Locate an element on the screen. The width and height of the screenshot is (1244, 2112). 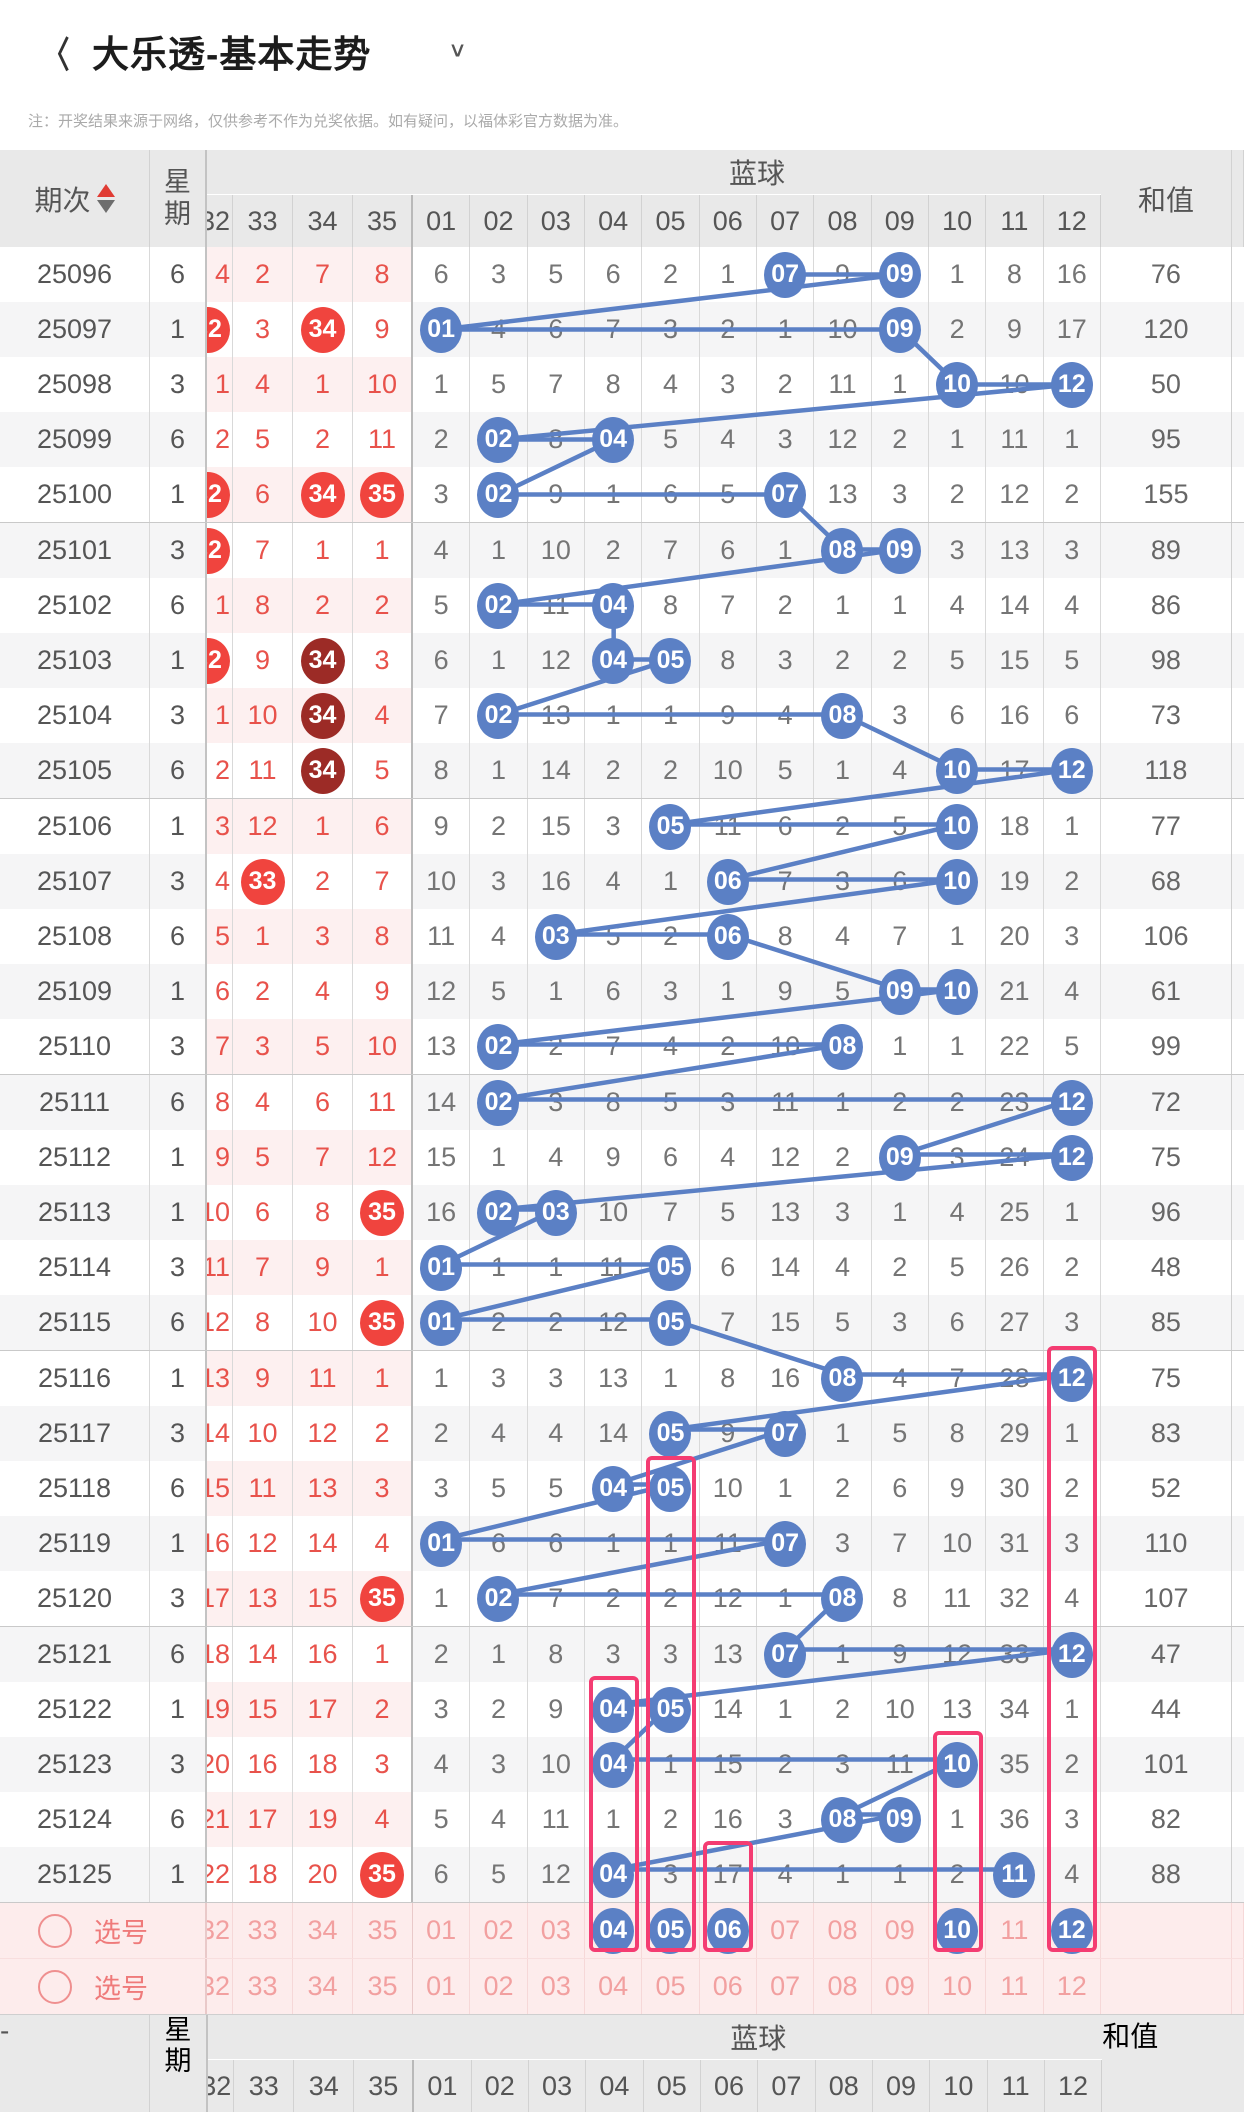
red-miss-count: 7 is located at coordinates (322, 1157).